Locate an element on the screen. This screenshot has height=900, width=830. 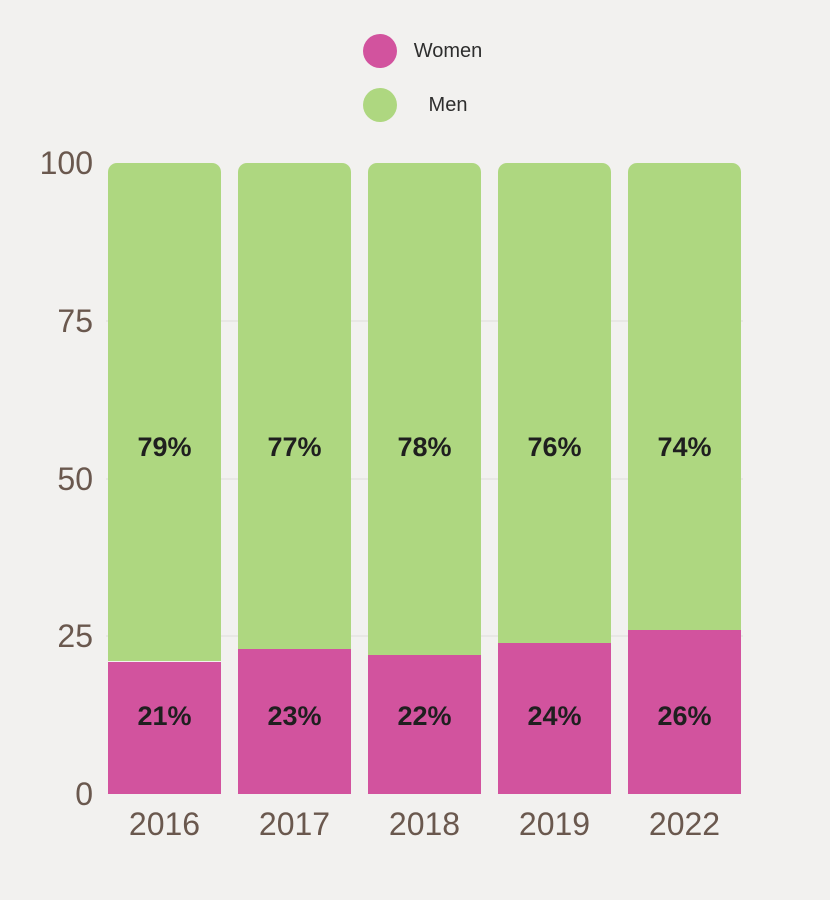
bar-2018 is located at coordinates (424, 478).